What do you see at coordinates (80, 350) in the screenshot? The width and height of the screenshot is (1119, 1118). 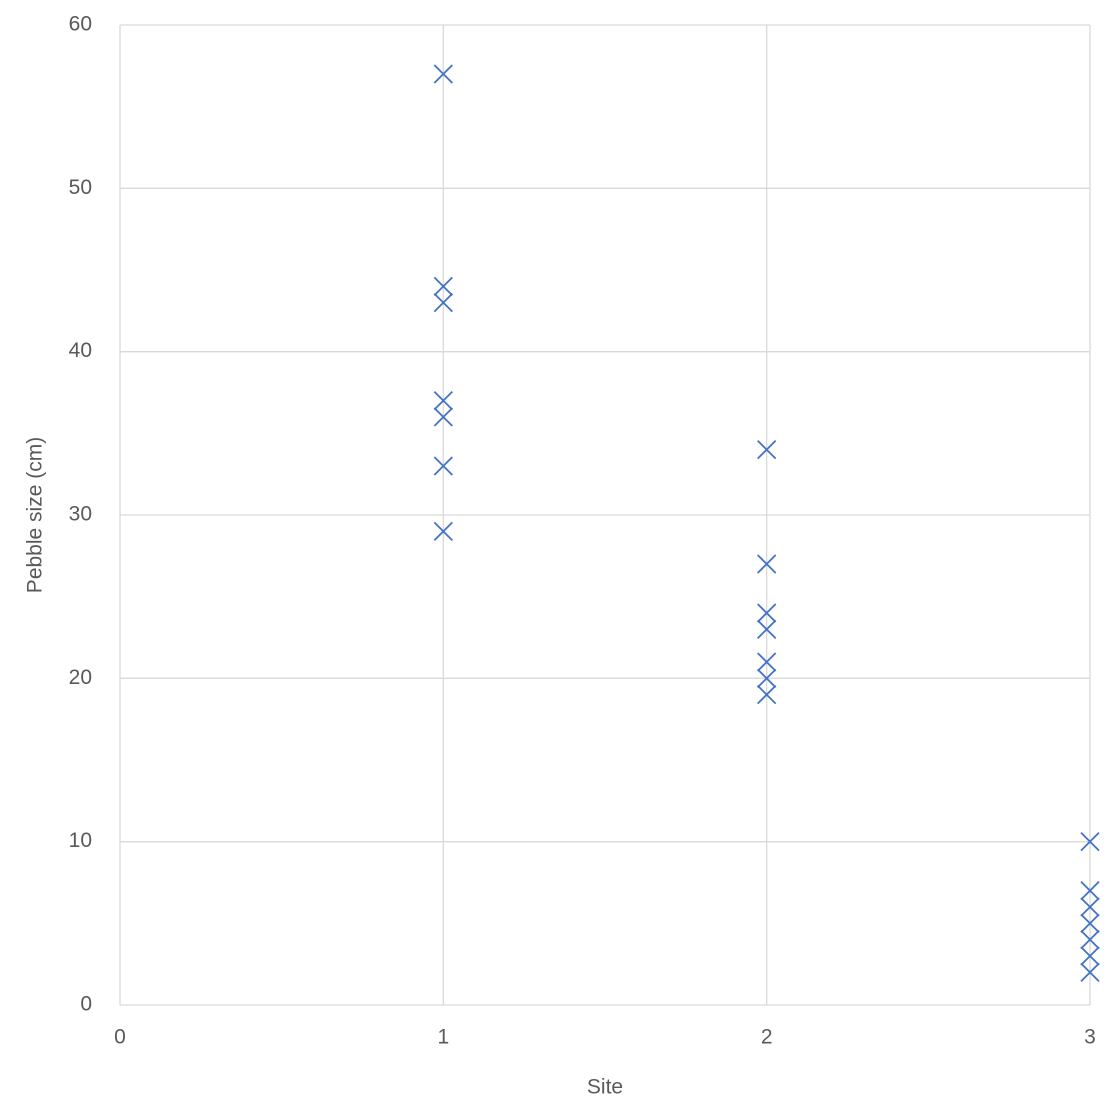 I see `y-tick-label: 40` at bounding box center [80, 350].